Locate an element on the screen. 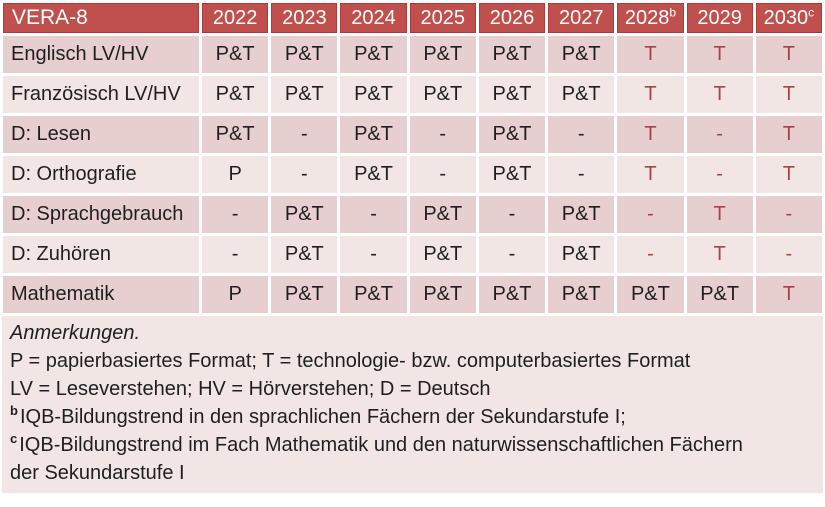 The width and height of the screenshot is (825, 507). year-header: 2025 is located at coordinates (442, 18).